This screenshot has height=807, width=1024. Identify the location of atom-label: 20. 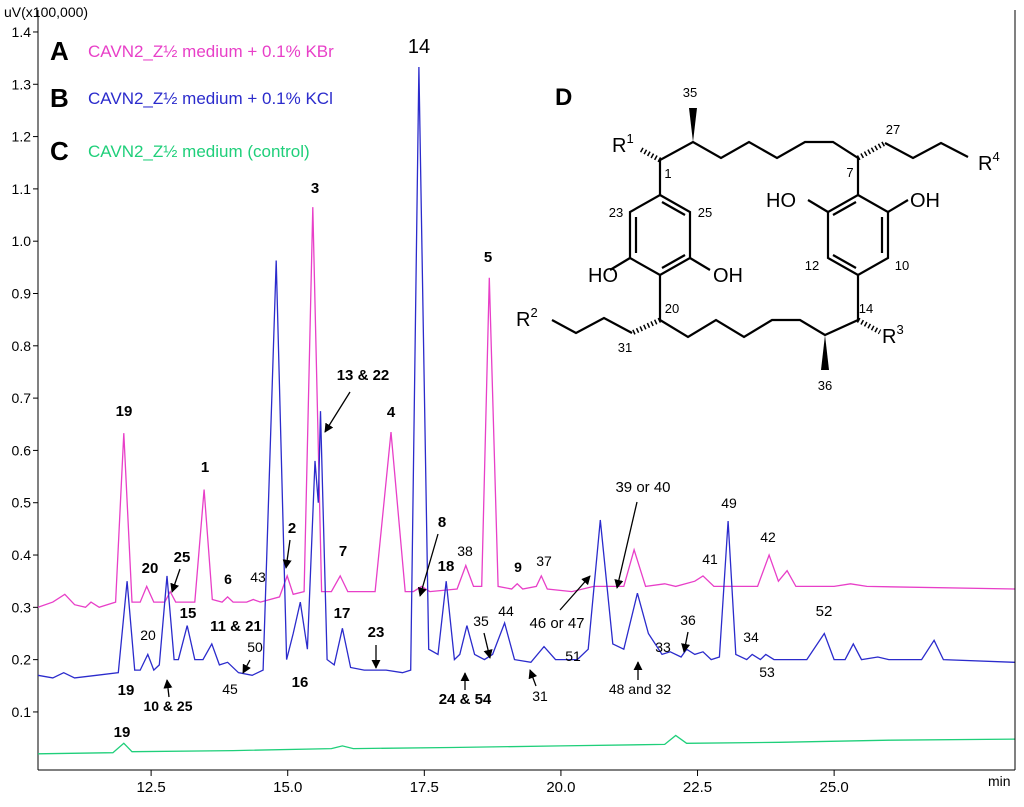
(672, 308).